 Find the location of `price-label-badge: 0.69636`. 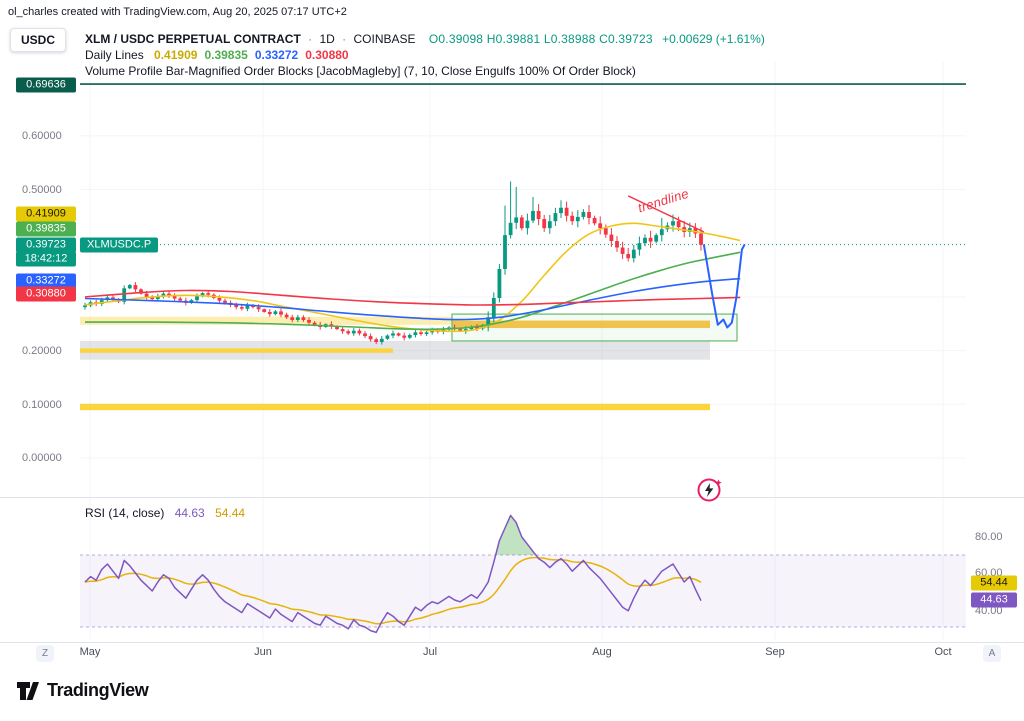

price-label-badge: 0.69636 is located at coordinates (46, 85).